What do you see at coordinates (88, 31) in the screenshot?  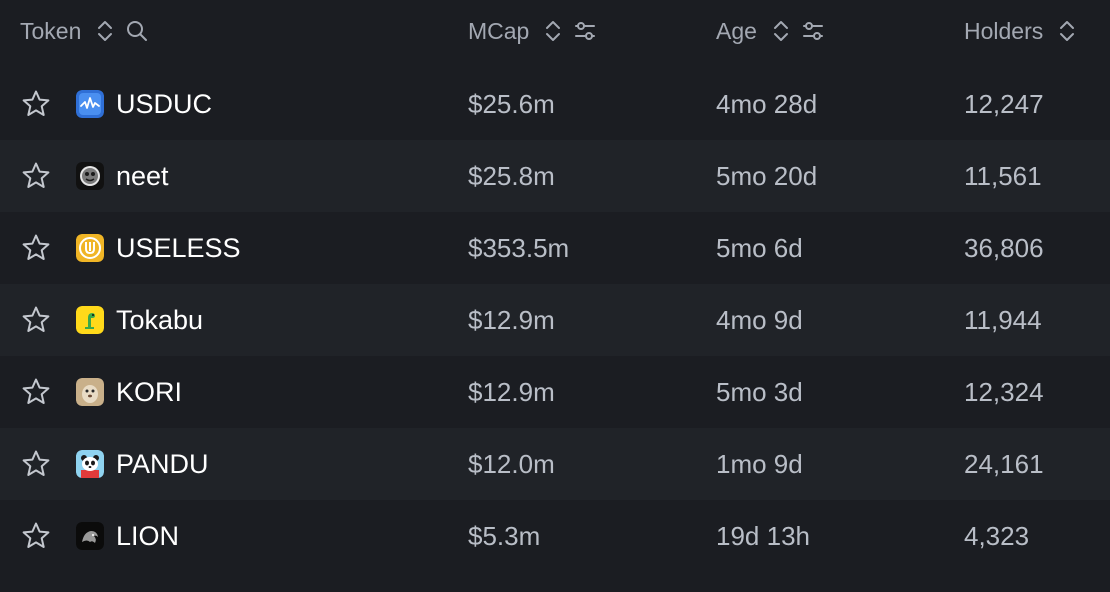 I see `column-header-token: Token` at bounding box center [88, 31].